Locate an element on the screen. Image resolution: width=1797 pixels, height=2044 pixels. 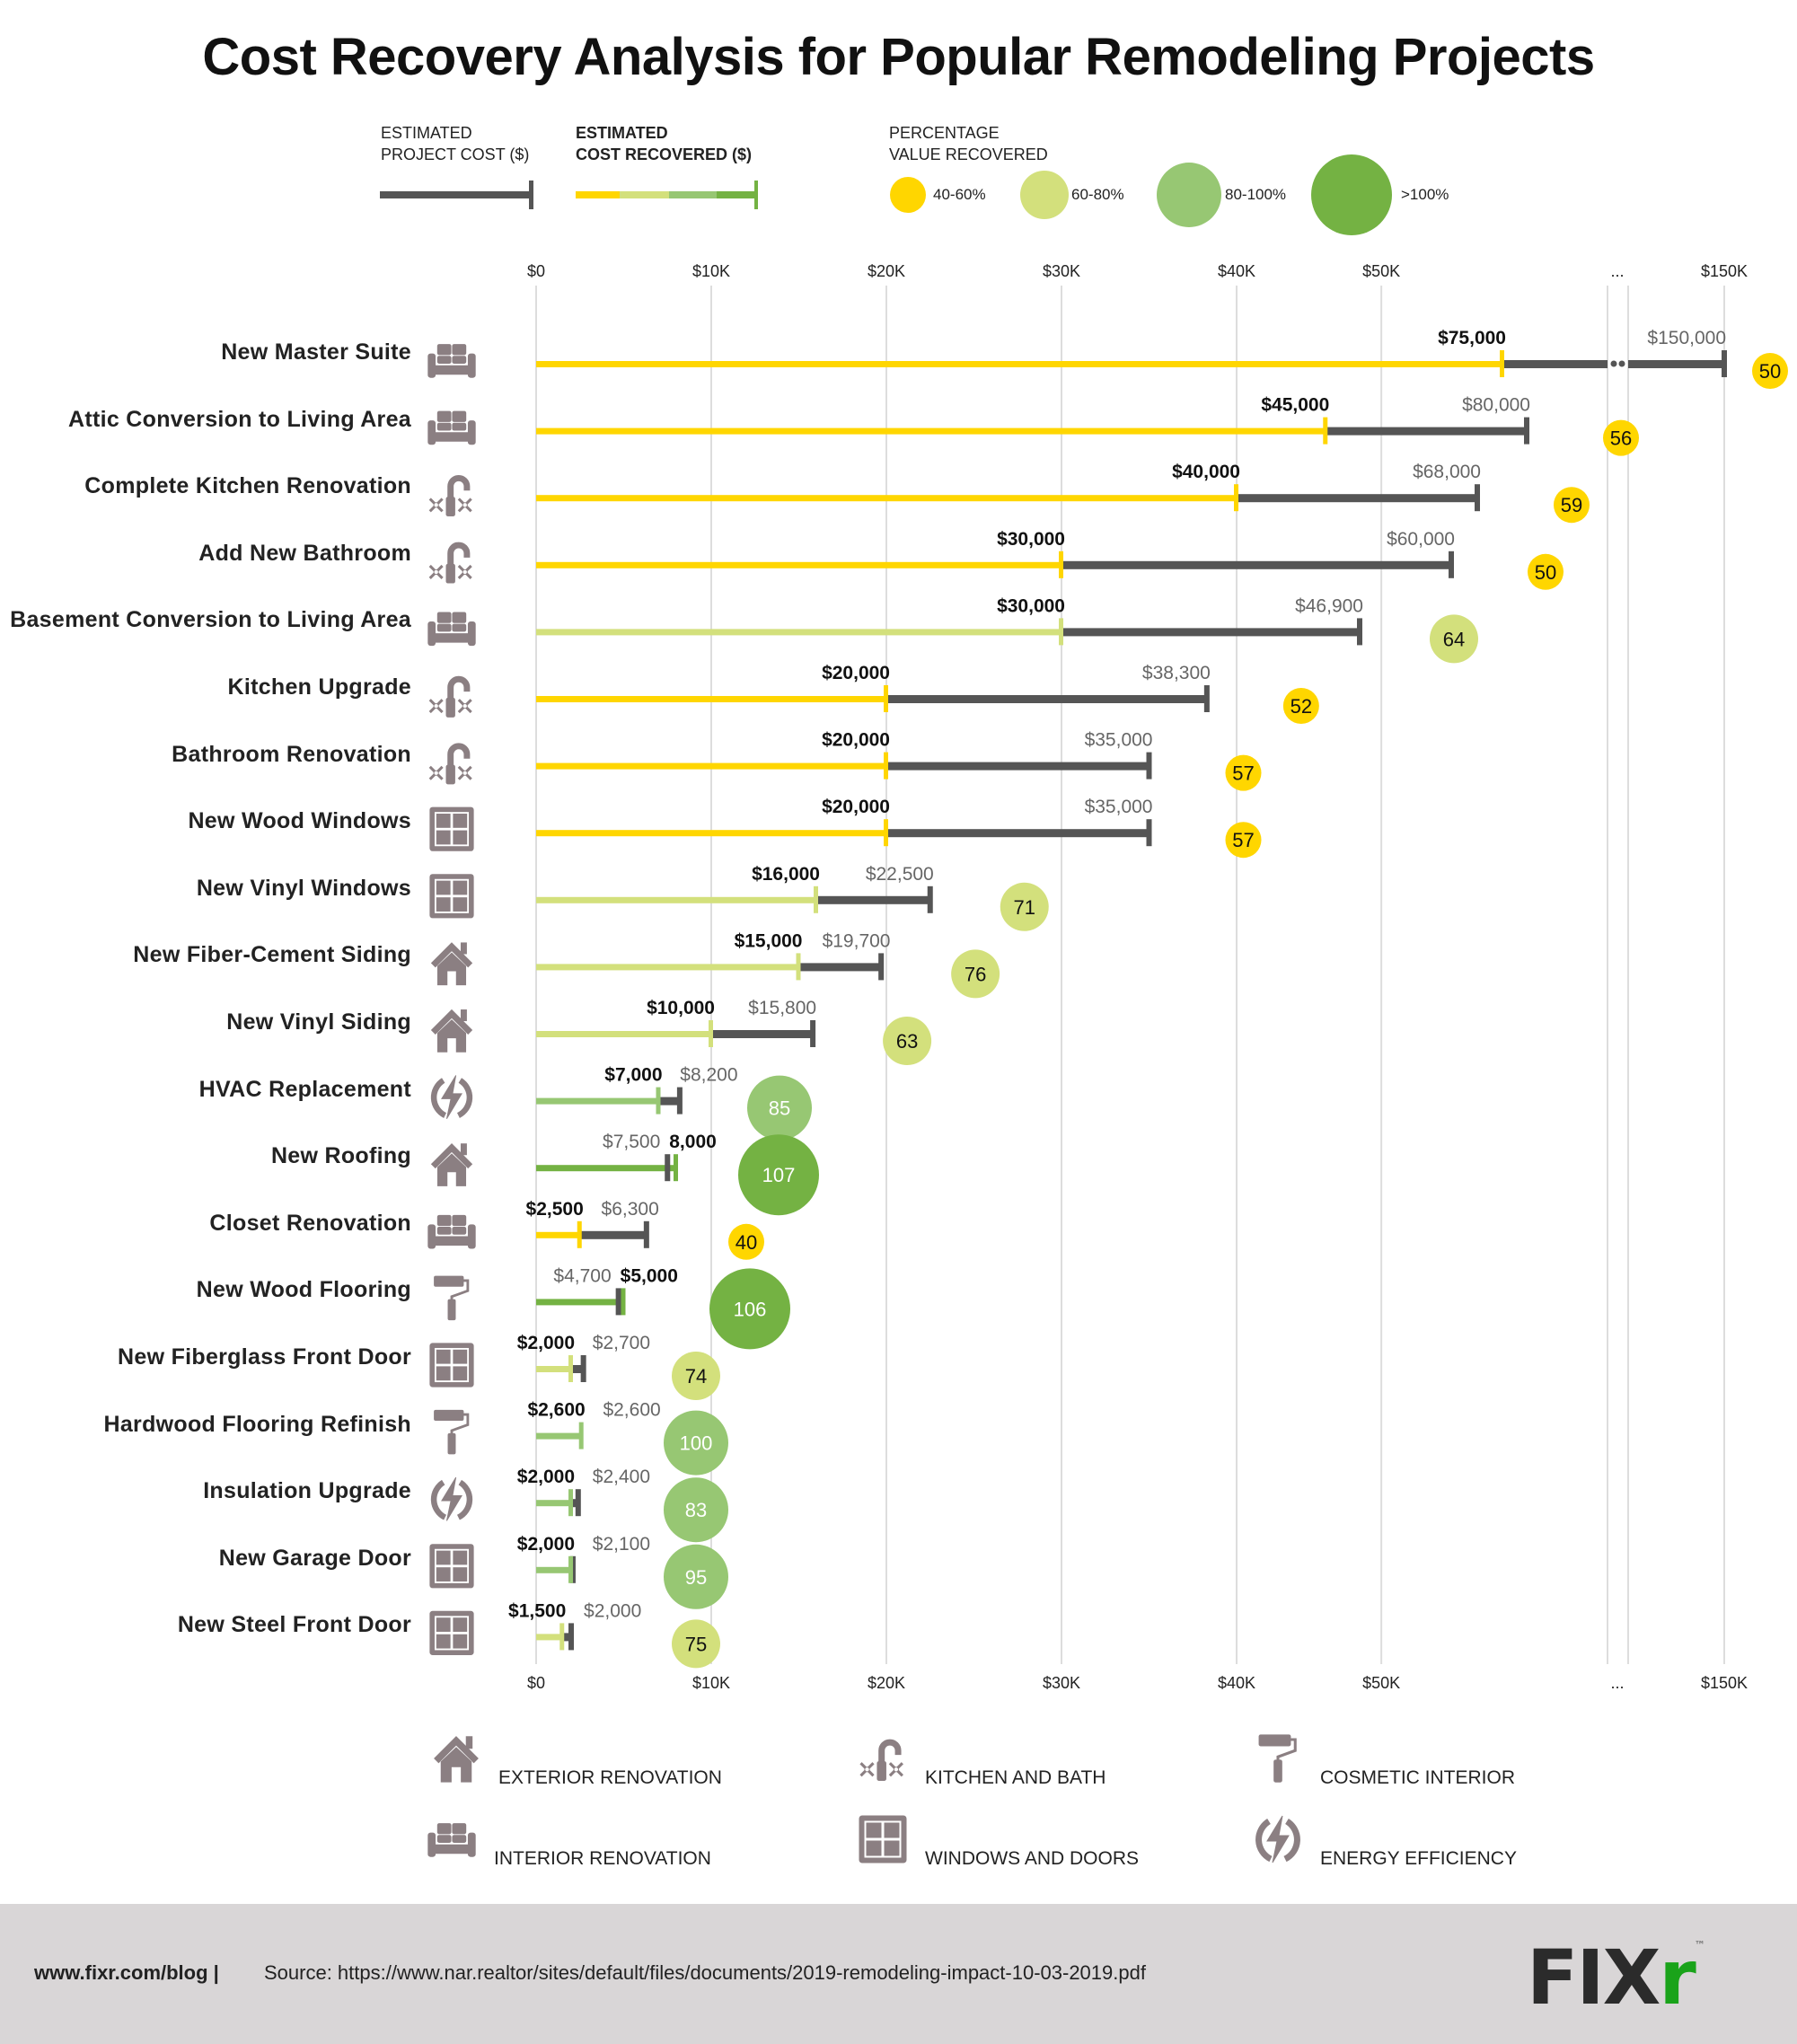
cost-value-label: $8,200 is located at coordinates (708, 1075).